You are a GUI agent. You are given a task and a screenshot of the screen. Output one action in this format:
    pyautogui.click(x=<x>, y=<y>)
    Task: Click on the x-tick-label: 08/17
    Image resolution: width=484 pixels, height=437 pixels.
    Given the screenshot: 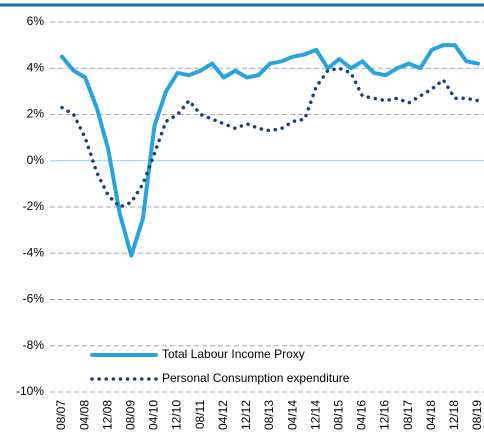 What is the action you would take?
    pyautogui.click(x=408, y=415)
    